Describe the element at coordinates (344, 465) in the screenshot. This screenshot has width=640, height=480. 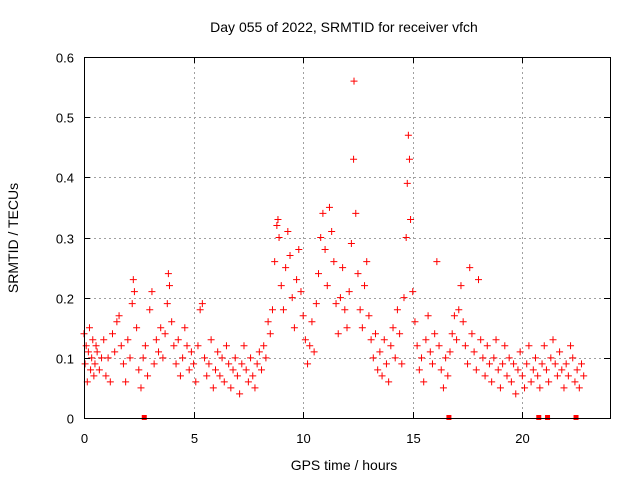
I see `x-axis-label: GPS time / hours` at that location.